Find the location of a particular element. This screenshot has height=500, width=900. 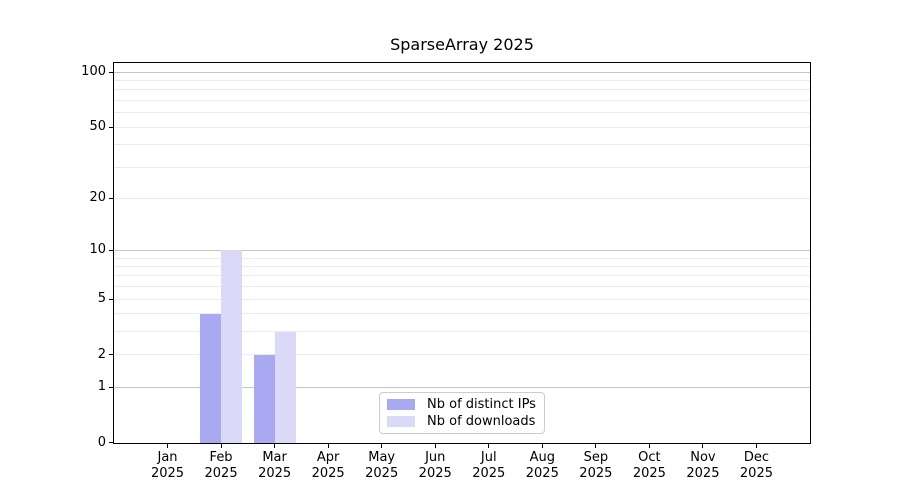

y-tick-label: 1 is located at coordinates (101, 387).